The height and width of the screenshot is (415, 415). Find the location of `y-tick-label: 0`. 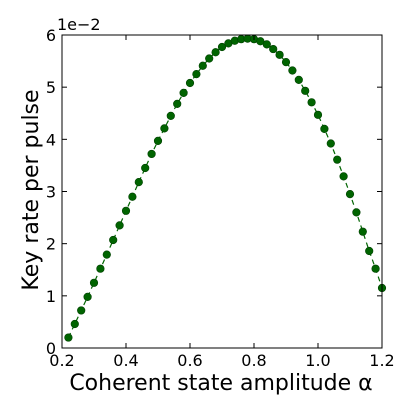

y-tick-label: 0 is located at coordinates (51, 348).